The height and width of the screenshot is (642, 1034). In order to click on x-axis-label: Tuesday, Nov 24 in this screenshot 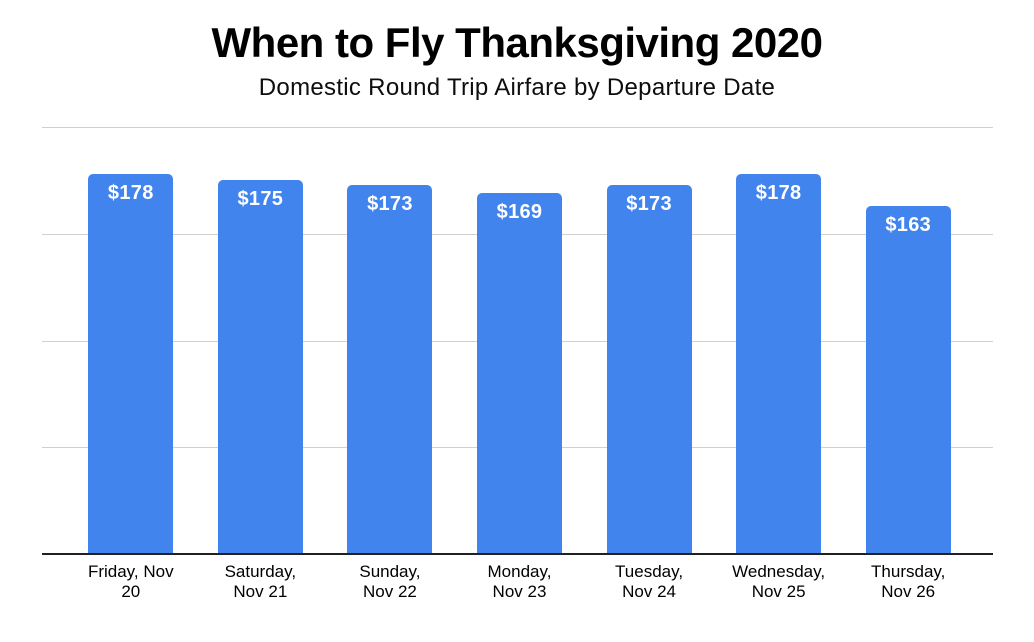, I will do `click(649, 582)`.